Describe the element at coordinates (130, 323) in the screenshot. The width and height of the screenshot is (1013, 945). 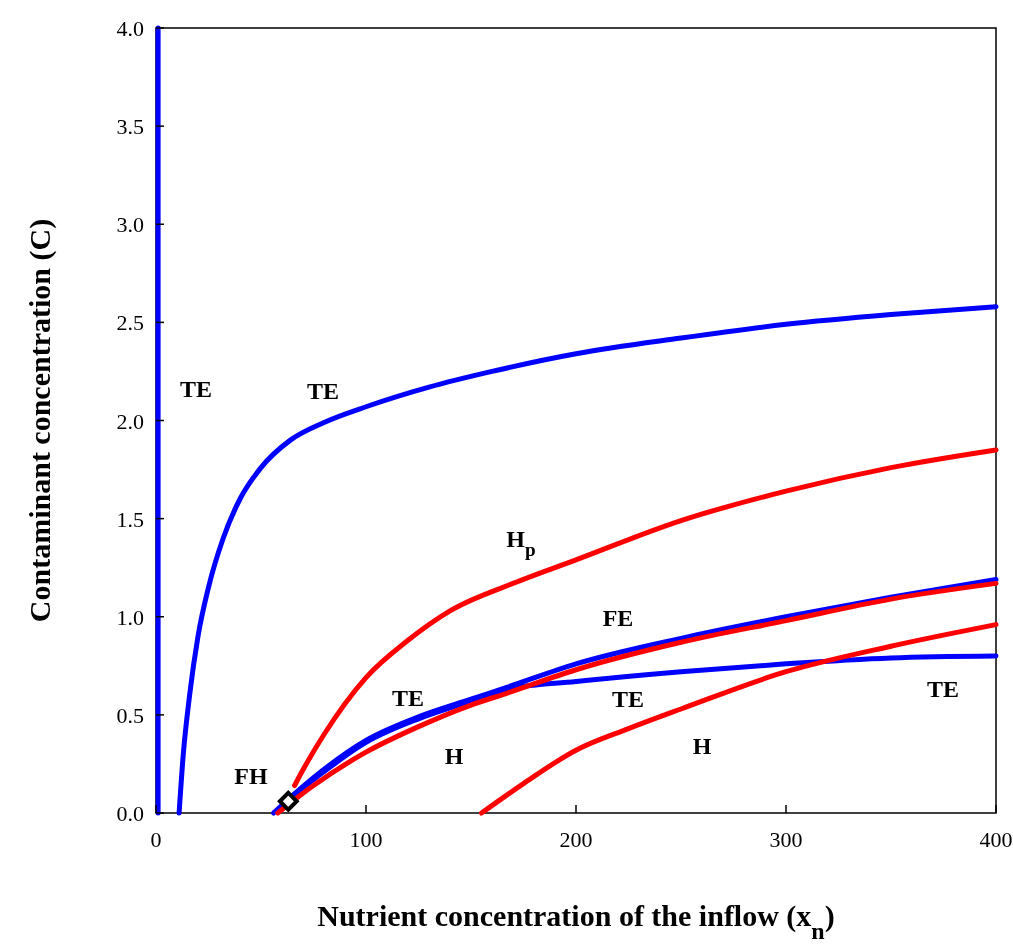
I see `y-tick-label: 2.5` at that location.